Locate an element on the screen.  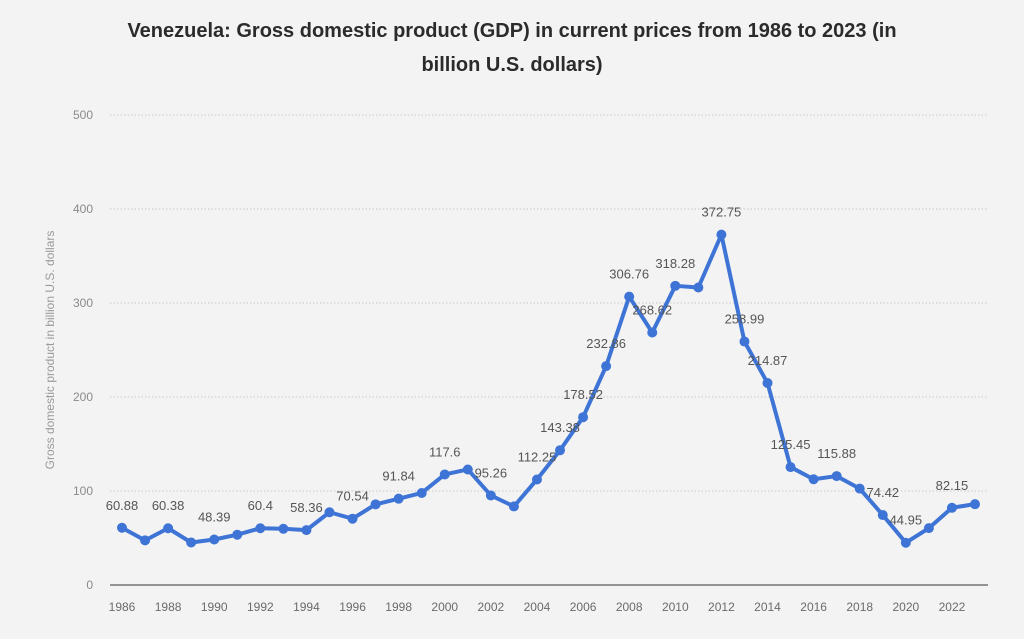
data-label: 70.54 is located at coordinates (352, 496).